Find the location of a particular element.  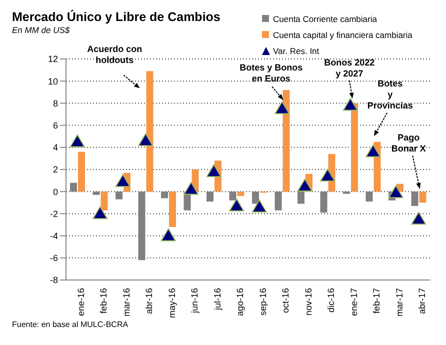

x-tick-label: mar-17 is located at coordinates (399, 302).